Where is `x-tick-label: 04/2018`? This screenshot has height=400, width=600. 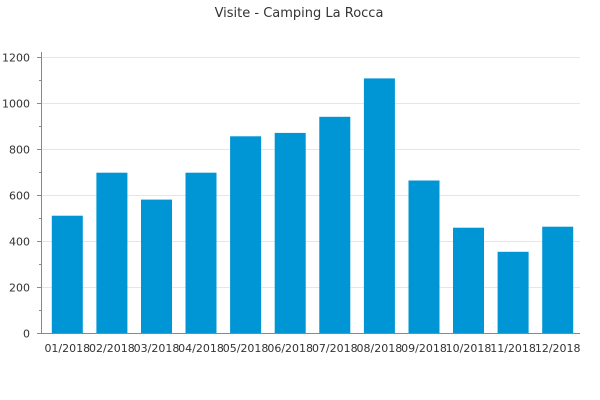 x-tick-label: 04/2018 is located at coordinates (201, 348).